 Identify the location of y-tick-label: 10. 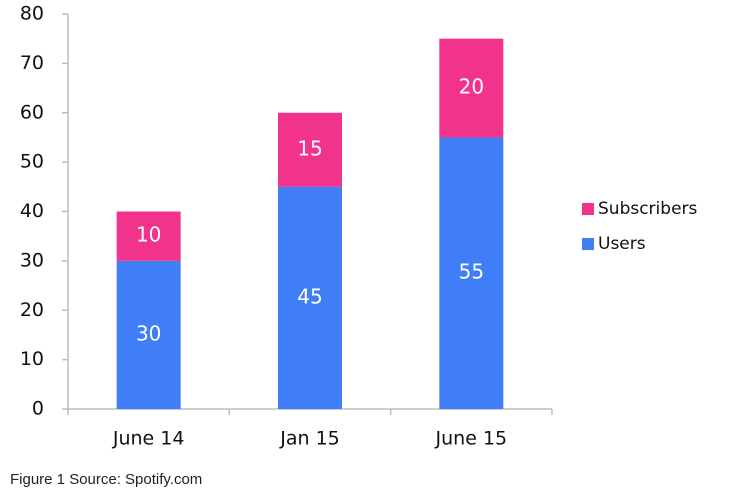
(32, 359).